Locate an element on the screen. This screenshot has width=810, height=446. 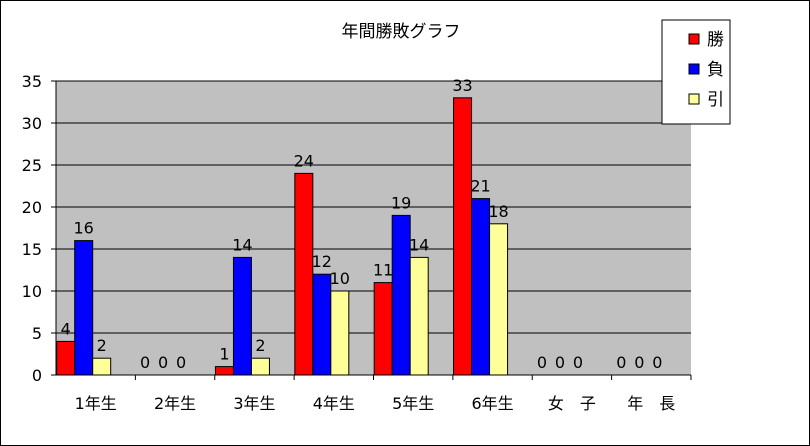
y-tick-label: 0 is located at coordinates (37, 375).